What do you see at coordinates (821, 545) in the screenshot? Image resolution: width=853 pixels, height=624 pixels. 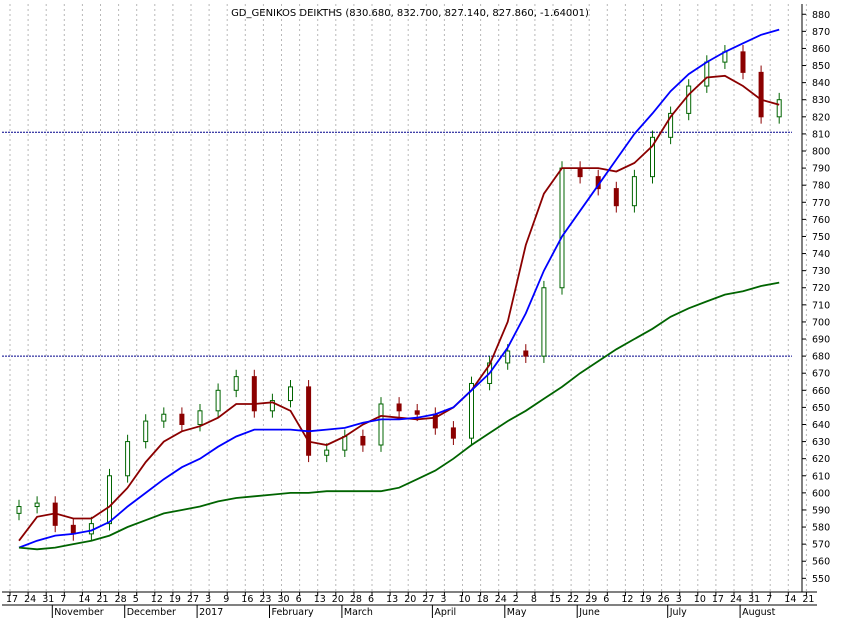 I see `y-tick-label: 570` at bounding box center [821, 545].